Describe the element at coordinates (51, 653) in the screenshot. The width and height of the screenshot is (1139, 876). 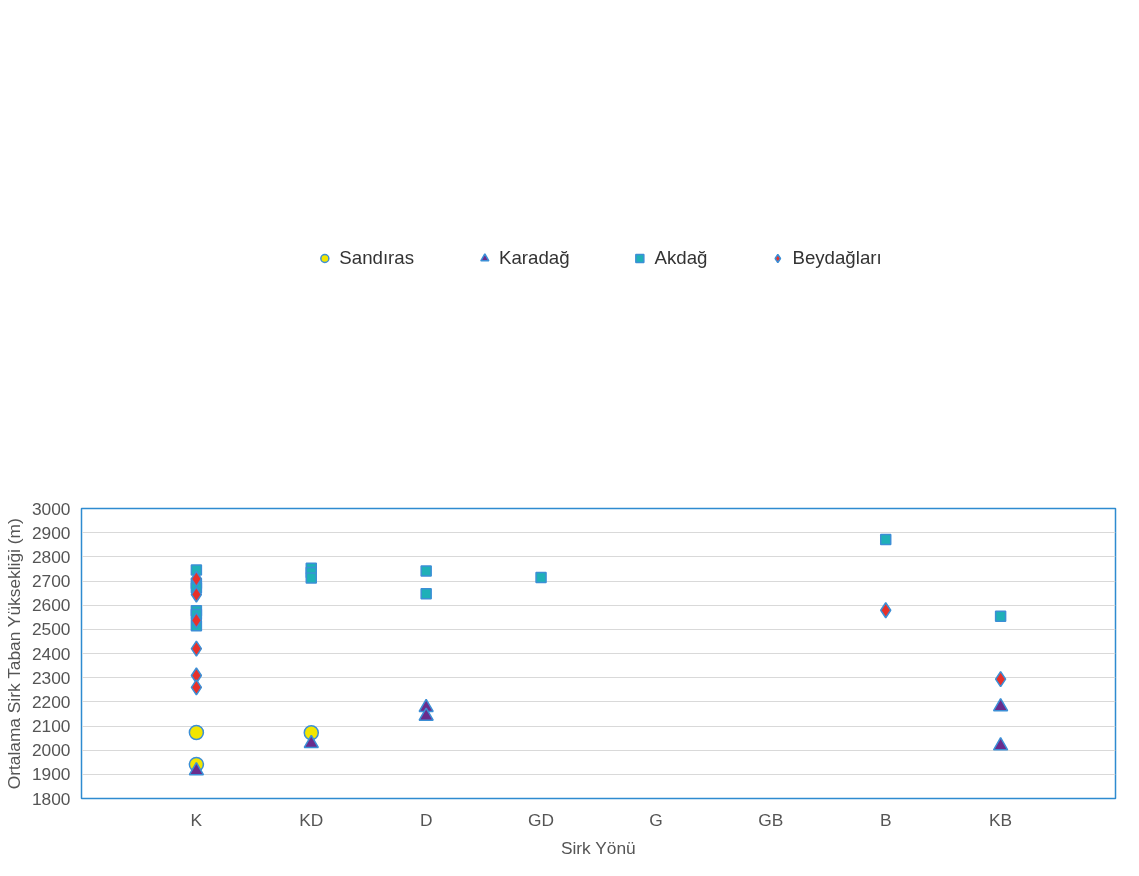
I see `y-tick-label: 2400` at that location.